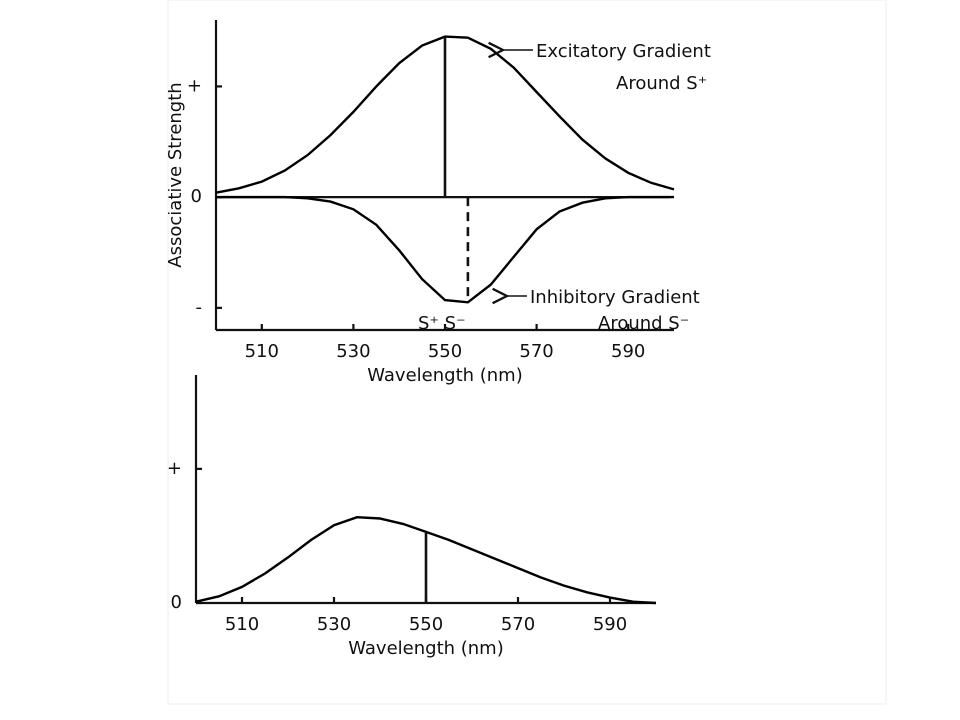 The height and width of the screenshot is (720, 960). I want to click on annotation: Around S⁻, so click(643, 323).